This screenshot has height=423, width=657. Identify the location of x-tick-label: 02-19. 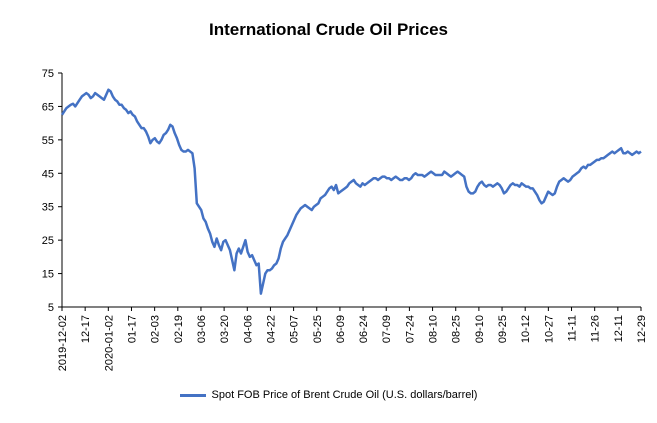
(179, 329).